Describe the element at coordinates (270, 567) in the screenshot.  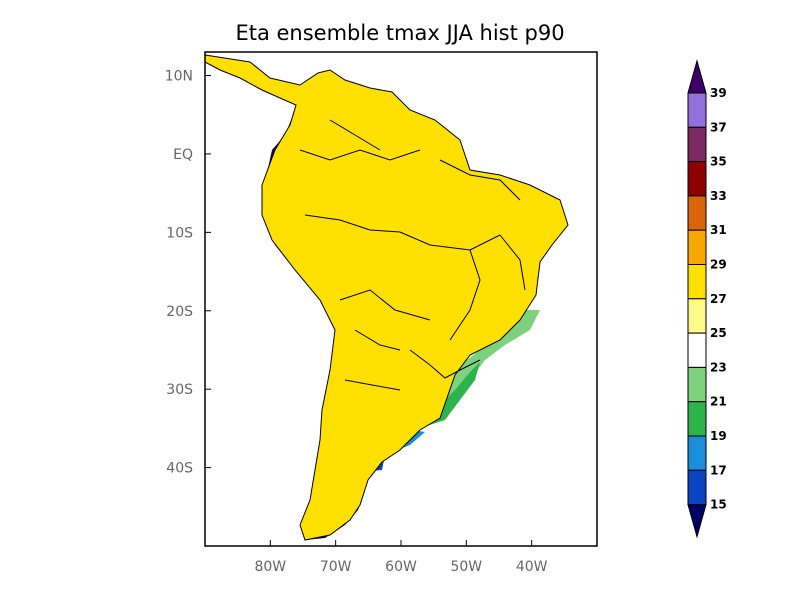
I see `lon-tick-label: 80W` at that location.